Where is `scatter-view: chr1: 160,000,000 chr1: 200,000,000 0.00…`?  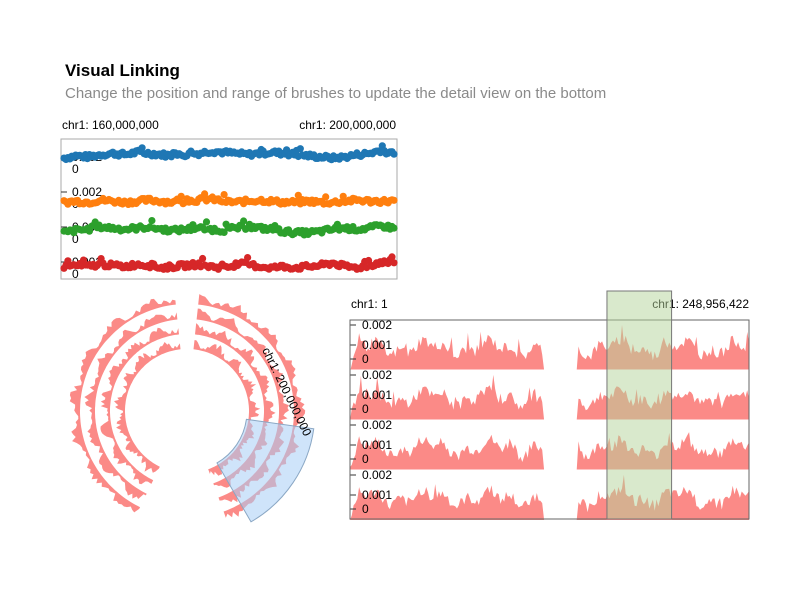 scatter-view: chr1: 160,000,000 chr1: 200,000,000 0.00… is located at coordinates (229, 199).